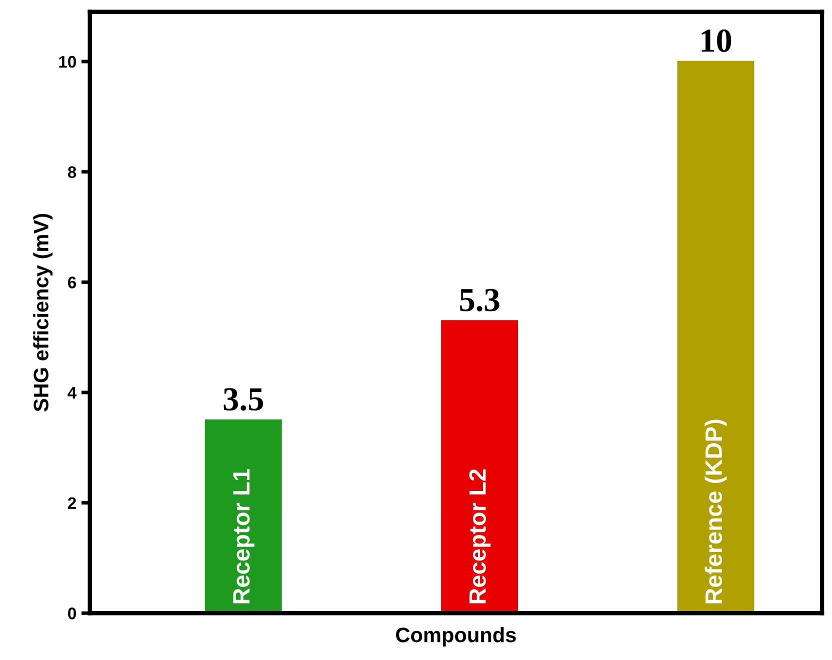 This screenshot has width=832, height=660. What do you see at coordinates (480, 536) in the screenshot?
I see `x-tick-label: Receptor L2` at bounding box center [480, 536].